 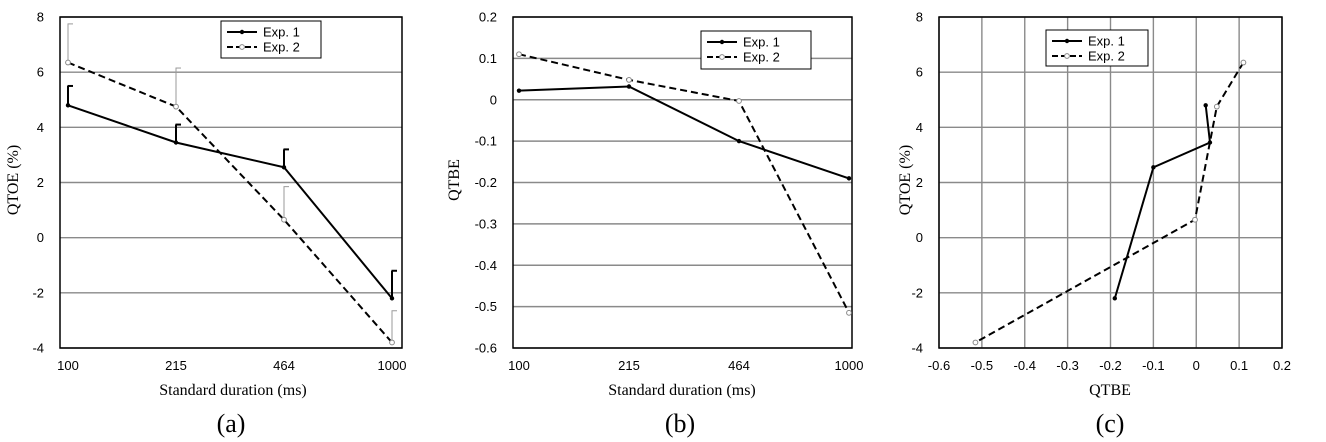 What do you see at coordinates (486, 141) in the screenshot?
I see `y-tick-label: -0.1` at bounding box center [486, 141].